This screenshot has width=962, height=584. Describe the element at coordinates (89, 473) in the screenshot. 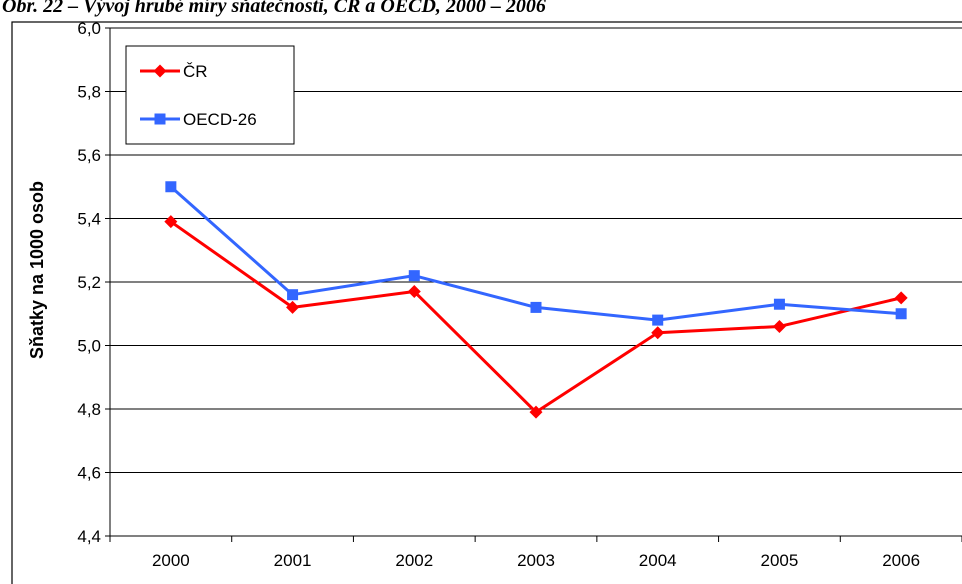

I see `y-tick-label: 4,6` at that location.